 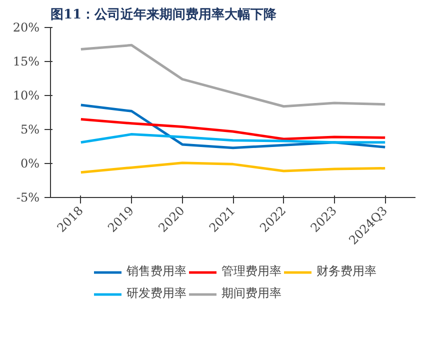 What do you see at coordinates (252, 293) in the screenshot?
I see `legend-label: 期间费用率` at bounding box center [252, 293].